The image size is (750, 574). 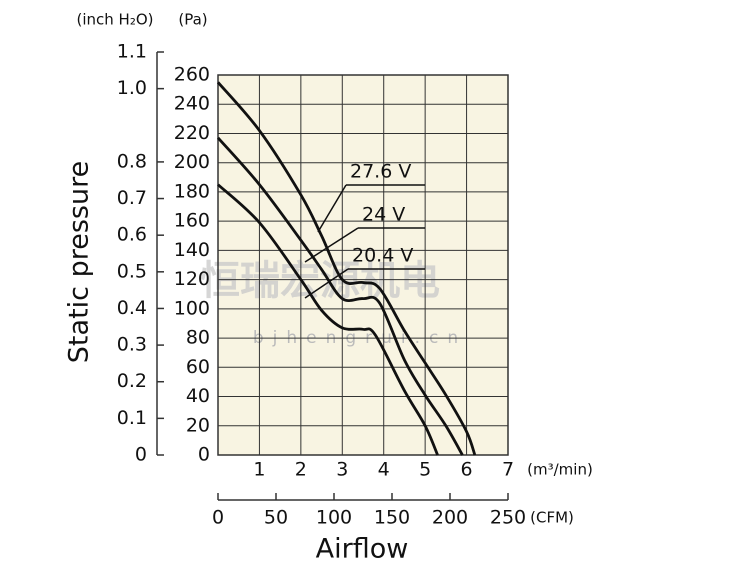 What do you see at coordinates (204, 455) in the screenshot?
I see `y-tick-label: 0` at bounding box center [204, 455].